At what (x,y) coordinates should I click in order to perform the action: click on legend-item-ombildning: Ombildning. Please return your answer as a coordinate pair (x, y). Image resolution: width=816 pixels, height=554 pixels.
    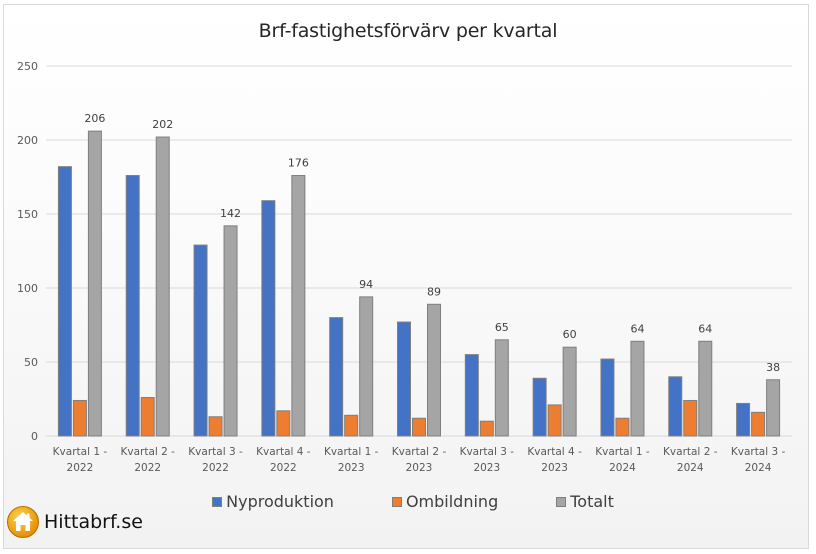
    Looking at the image, I should click on (445, 501).